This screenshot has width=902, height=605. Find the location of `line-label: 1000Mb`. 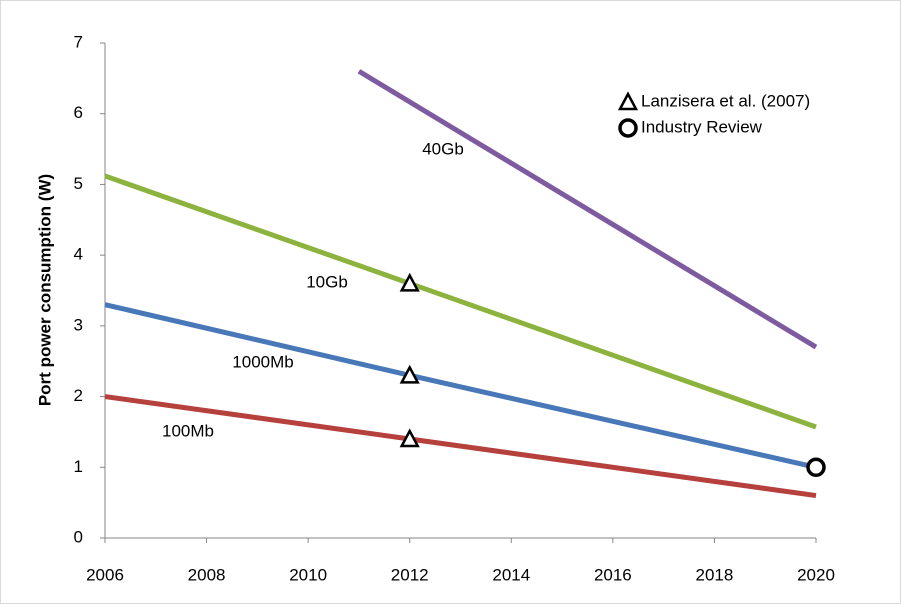

line-label: 1000Mb is located at coordinates (262, 361).